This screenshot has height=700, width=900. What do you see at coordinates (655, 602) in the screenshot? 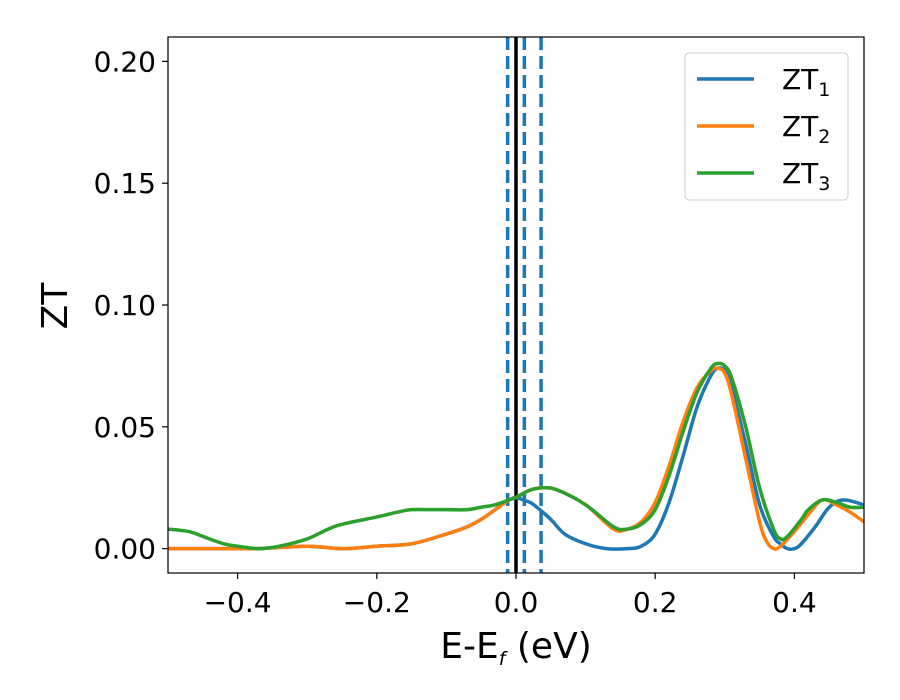
I see `x-tick-label: 0.2` at bounding box center [655, 602].